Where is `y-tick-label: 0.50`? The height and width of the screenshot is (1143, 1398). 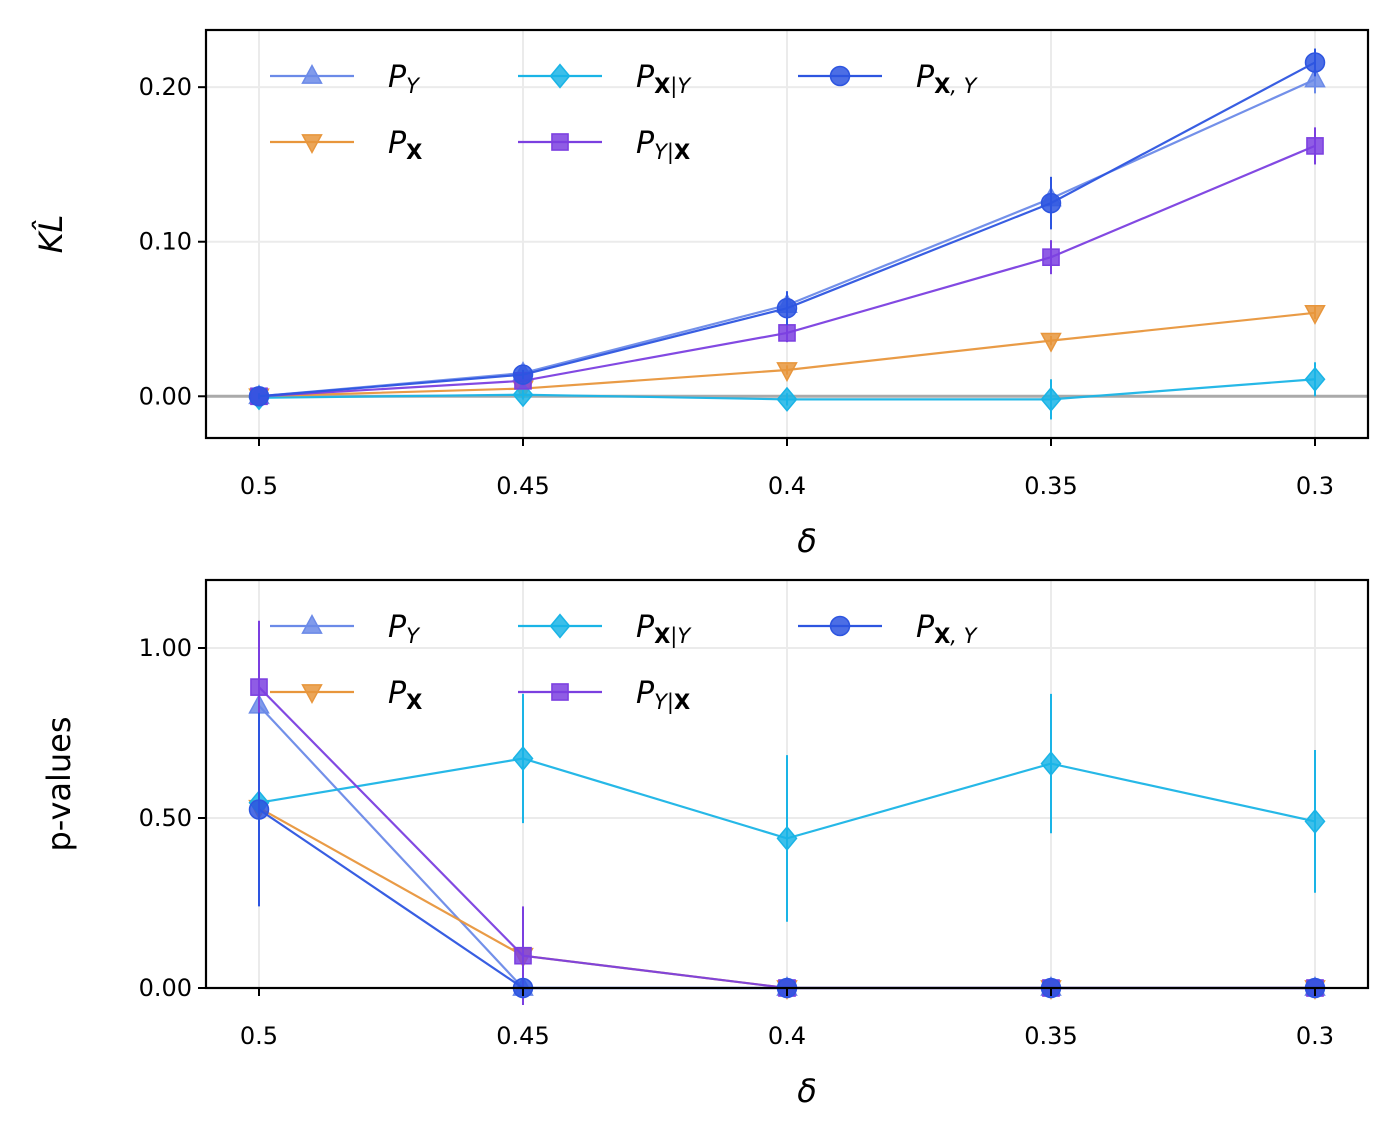 y-tick-label: 0.50 is located at coordinates (165, 818).